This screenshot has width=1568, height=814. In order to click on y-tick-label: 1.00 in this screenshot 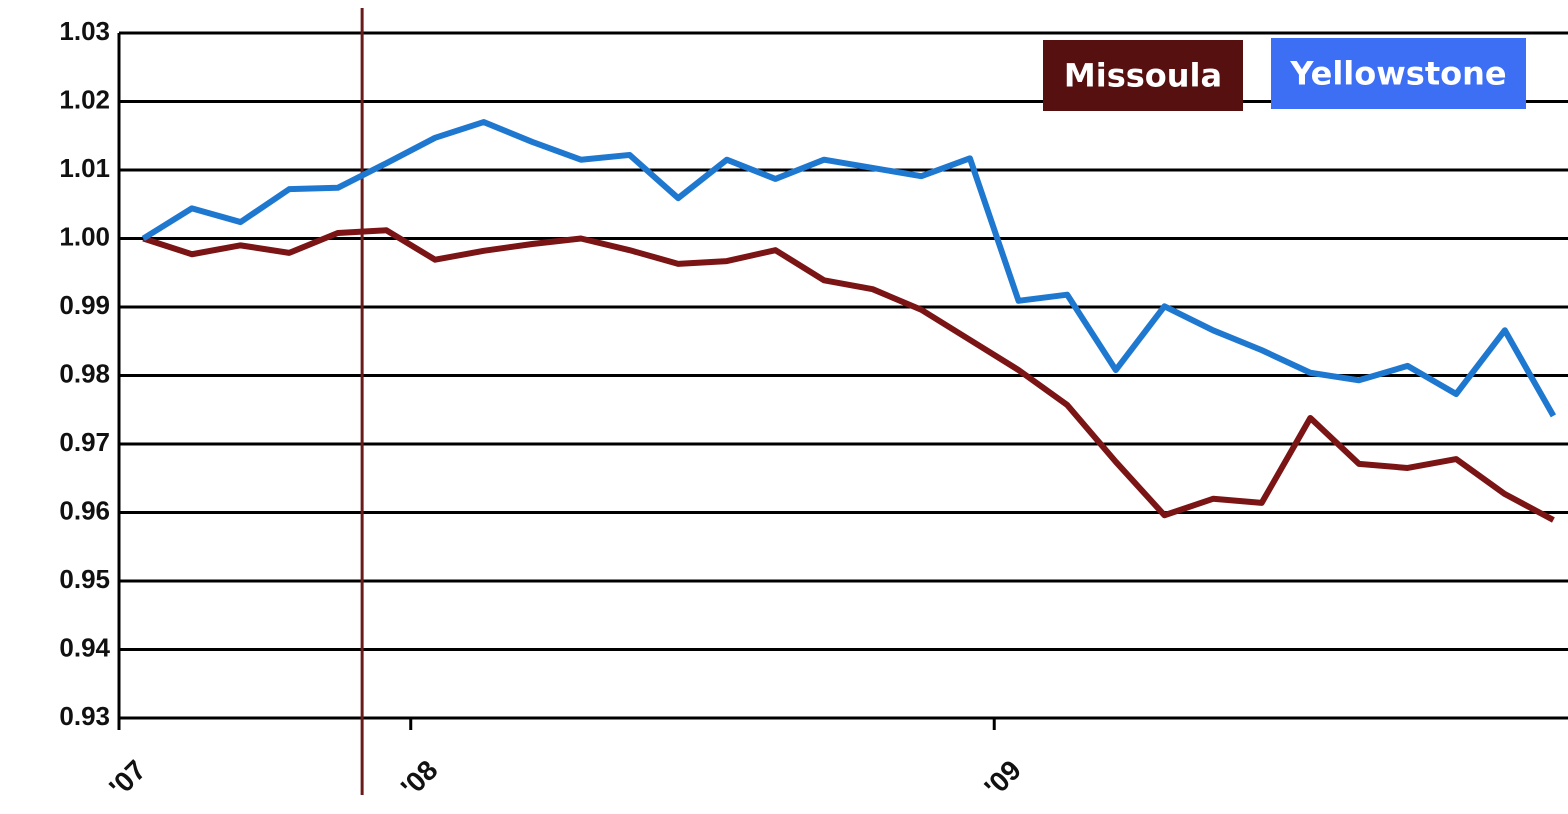, I will do `click(84, 236)`.